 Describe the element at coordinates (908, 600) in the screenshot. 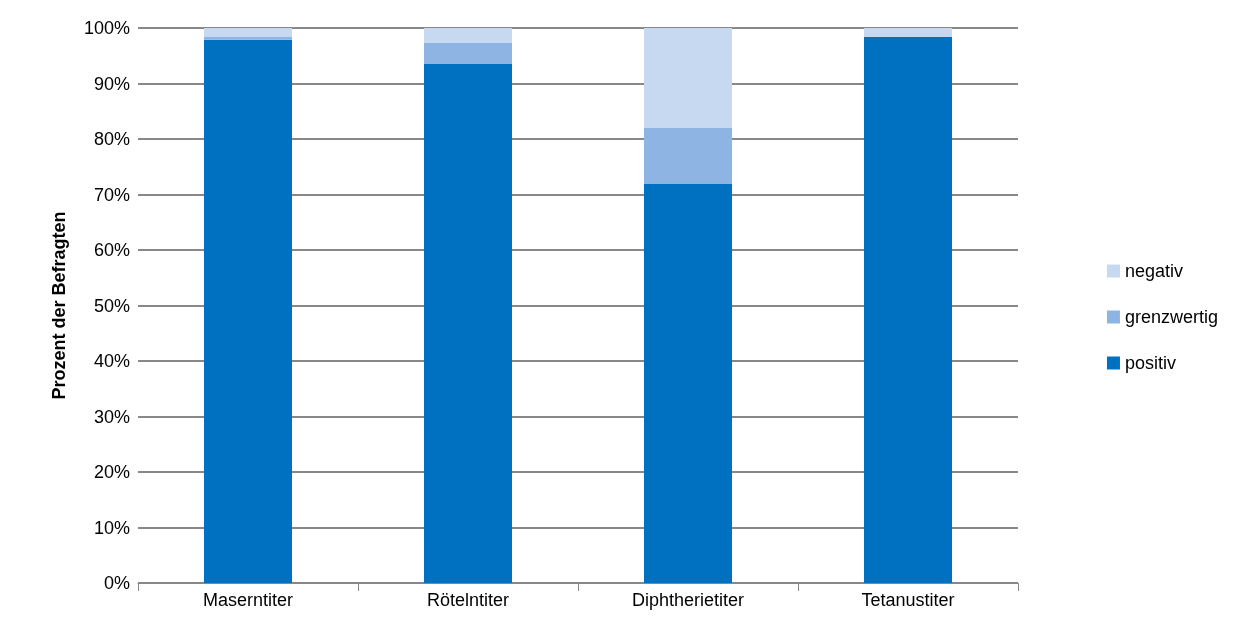

I see `x-tick-label: Tetanustiter` at that location.